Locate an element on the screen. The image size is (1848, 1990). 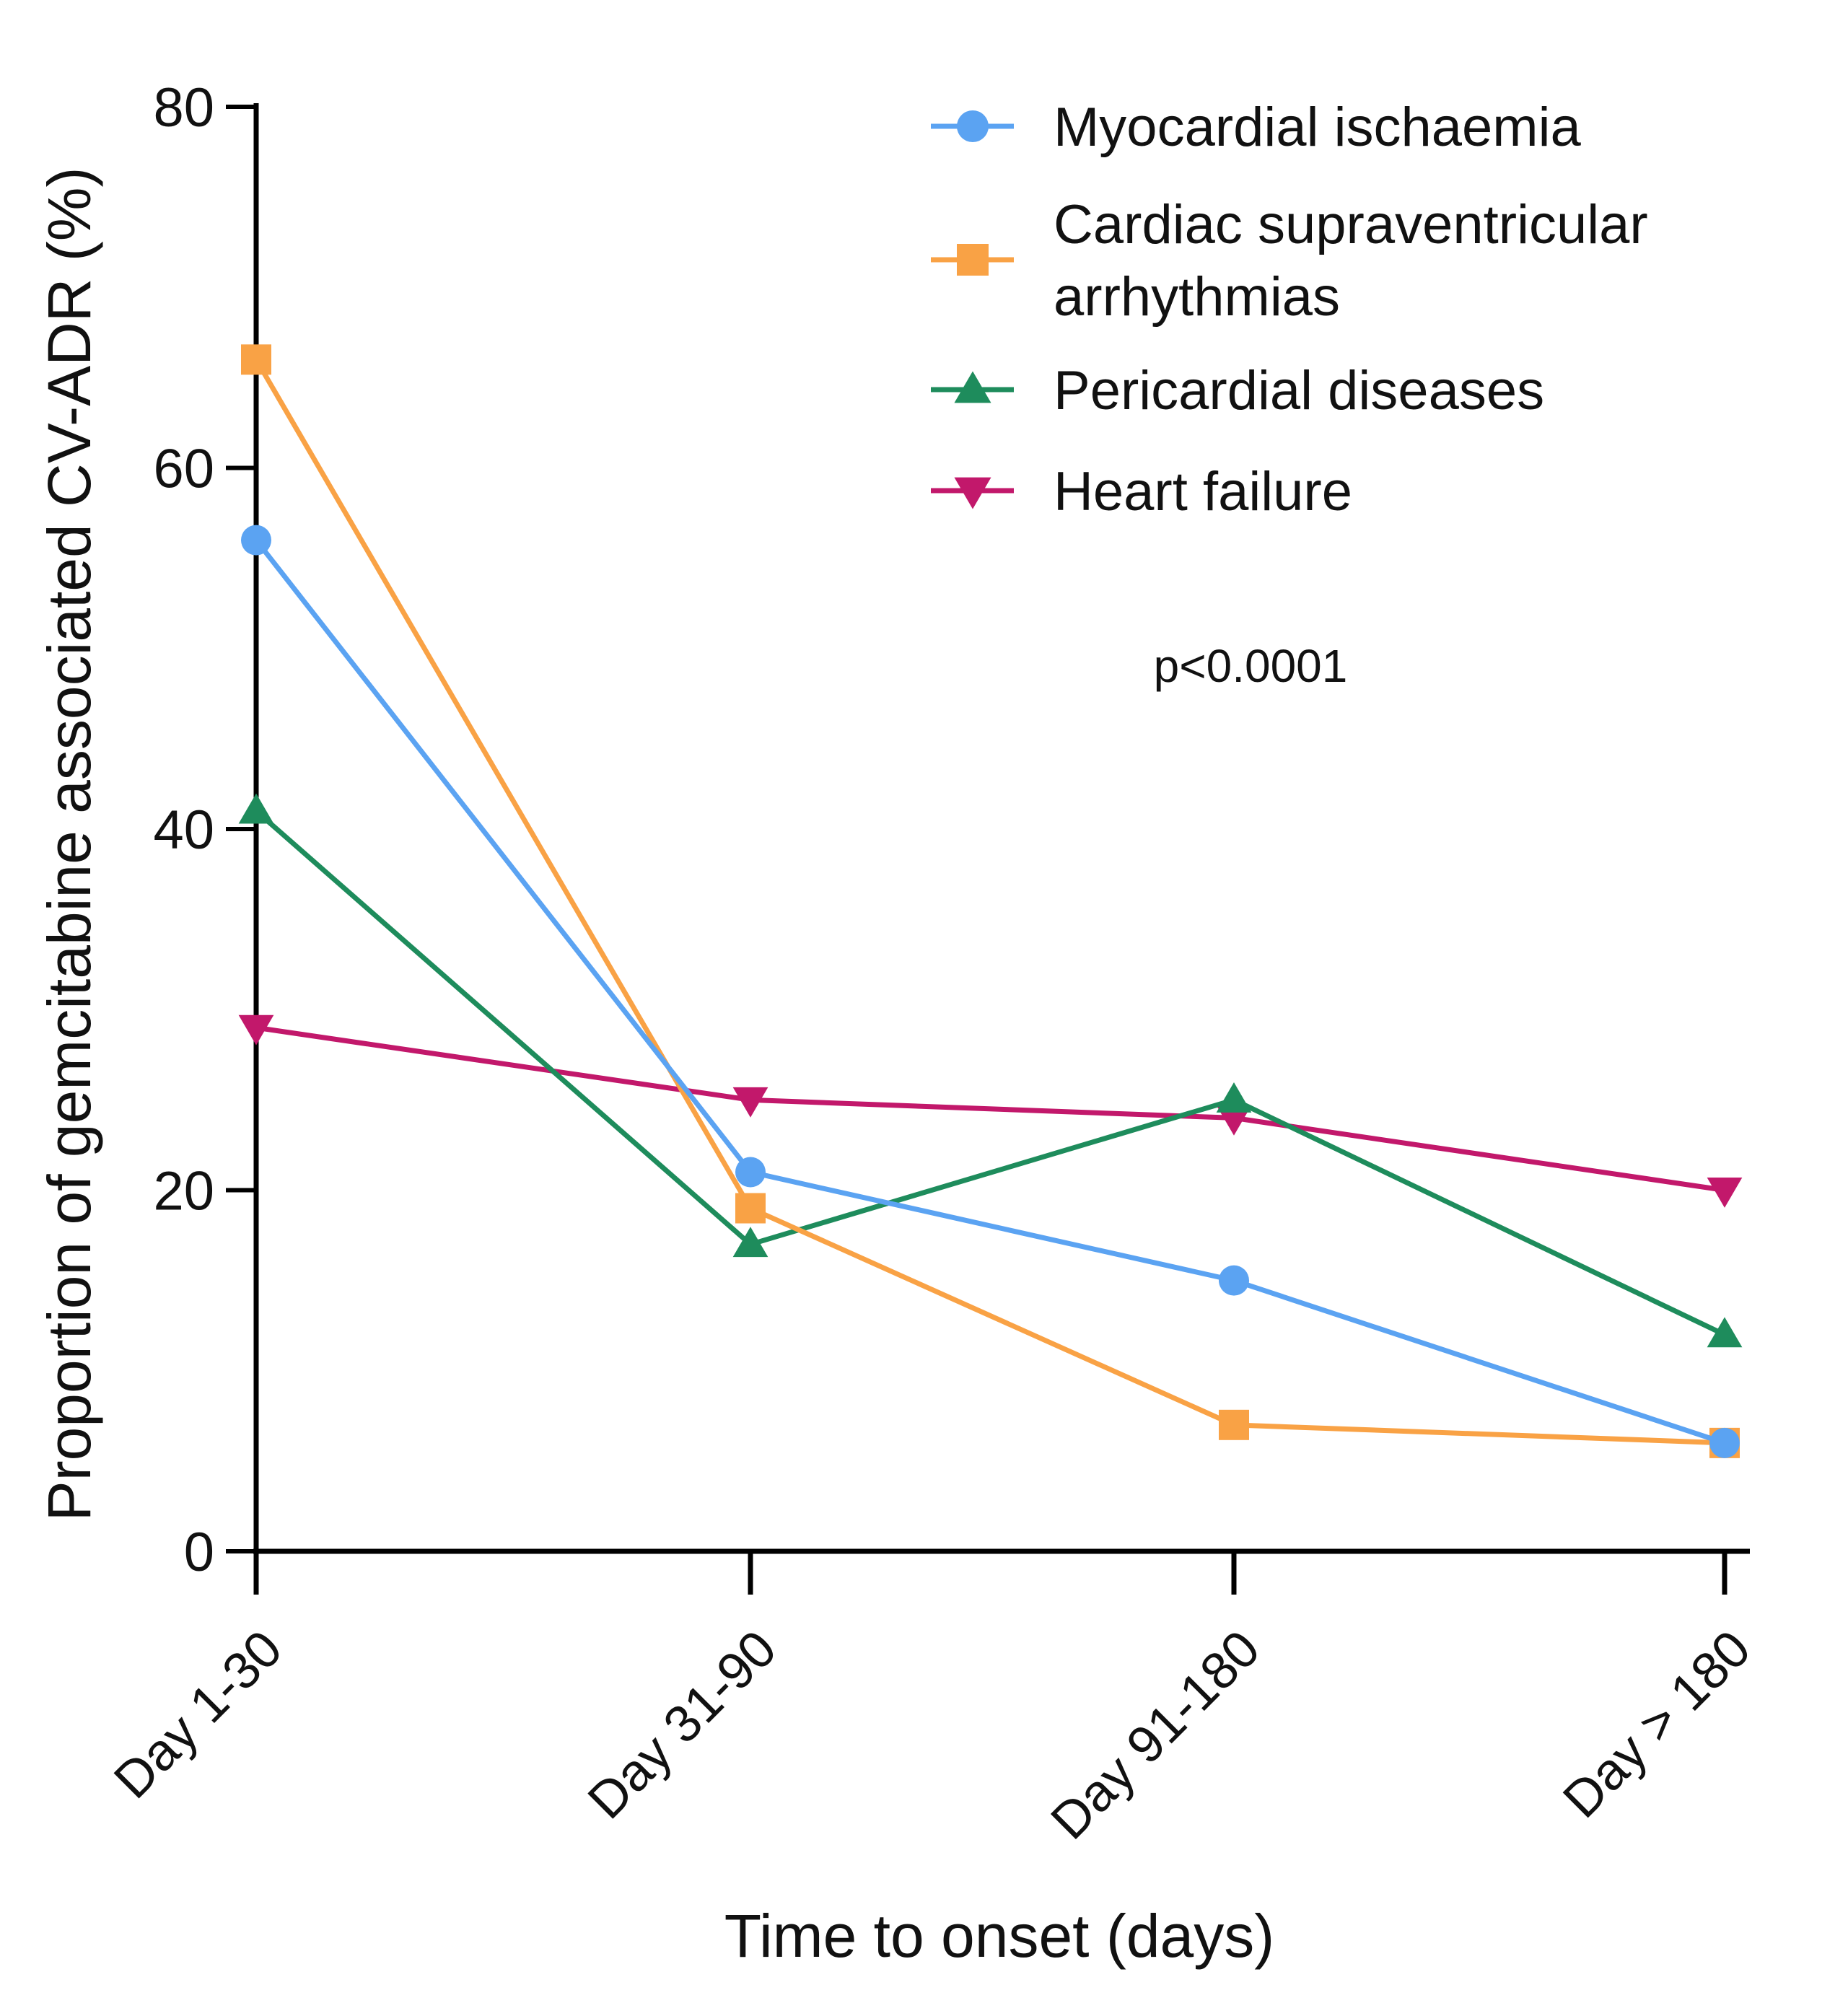
series-line-heart-failure is located at coordinates (990, 1109).